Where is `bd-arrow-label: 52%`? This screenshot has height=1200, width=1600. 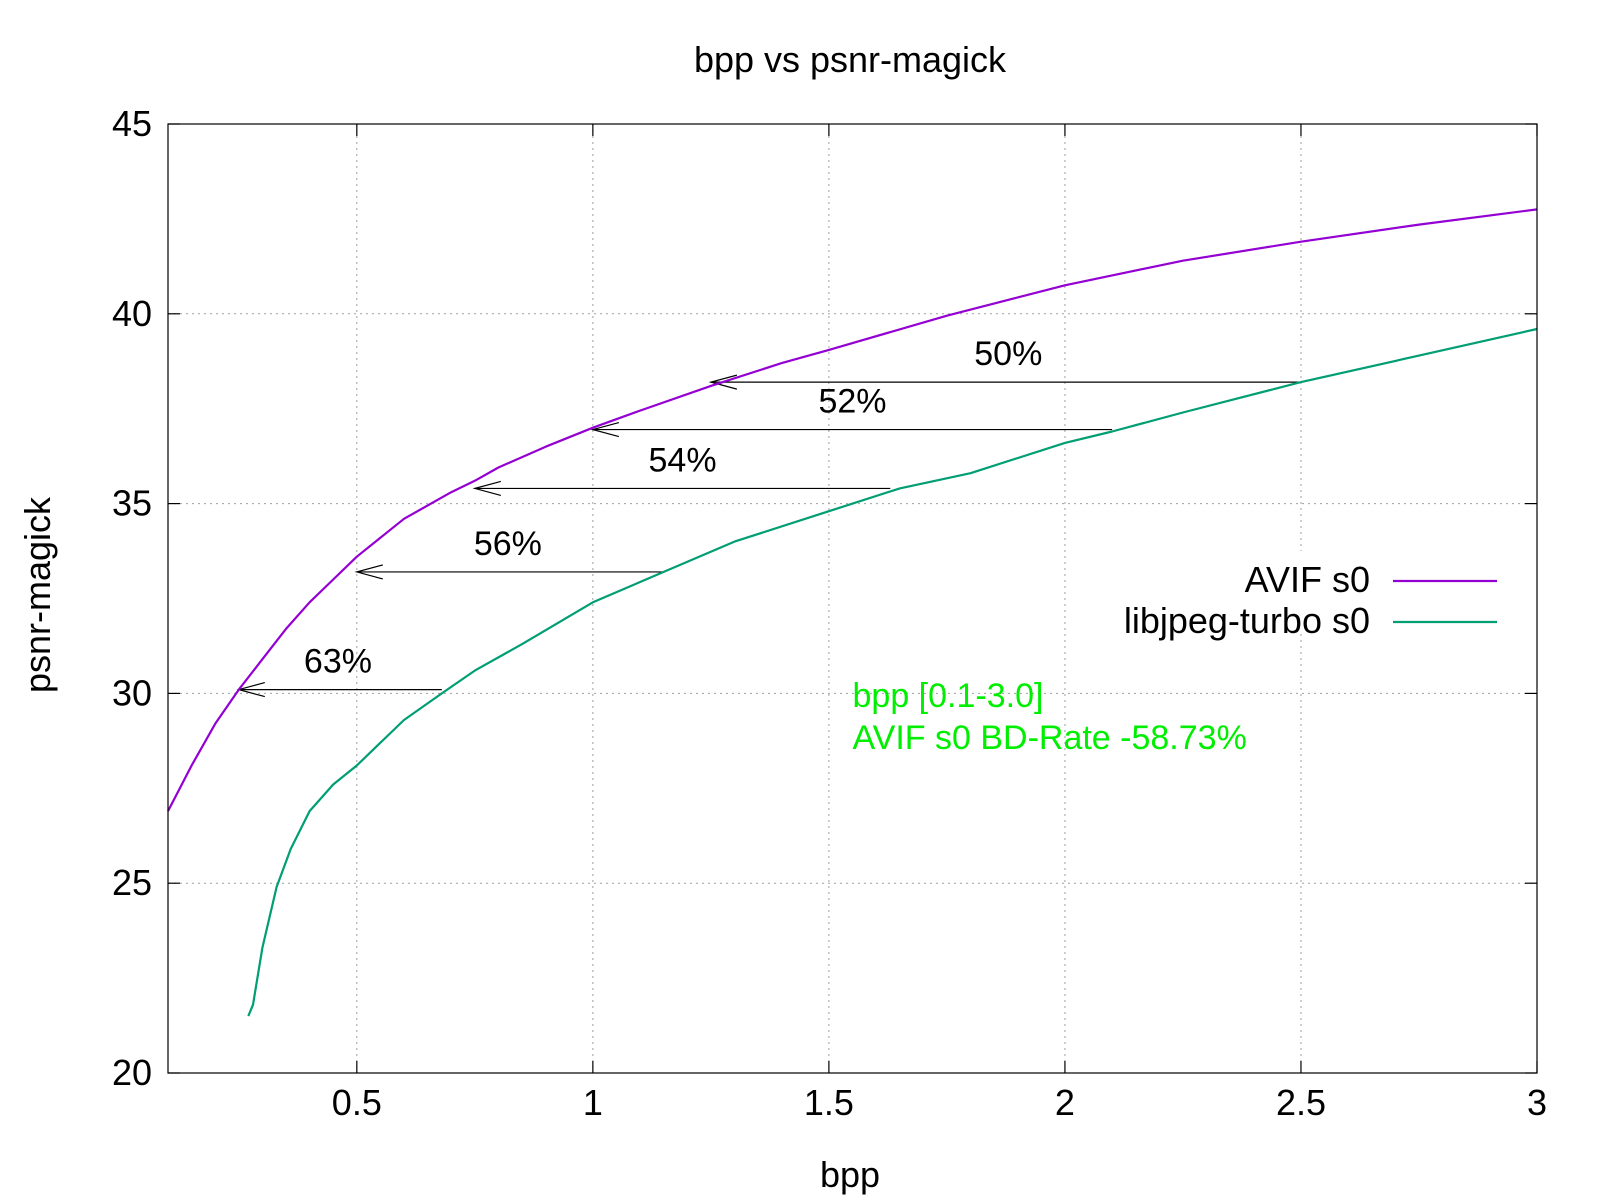 bd-arrow-label: 52% is located at coordinates (852, 401).